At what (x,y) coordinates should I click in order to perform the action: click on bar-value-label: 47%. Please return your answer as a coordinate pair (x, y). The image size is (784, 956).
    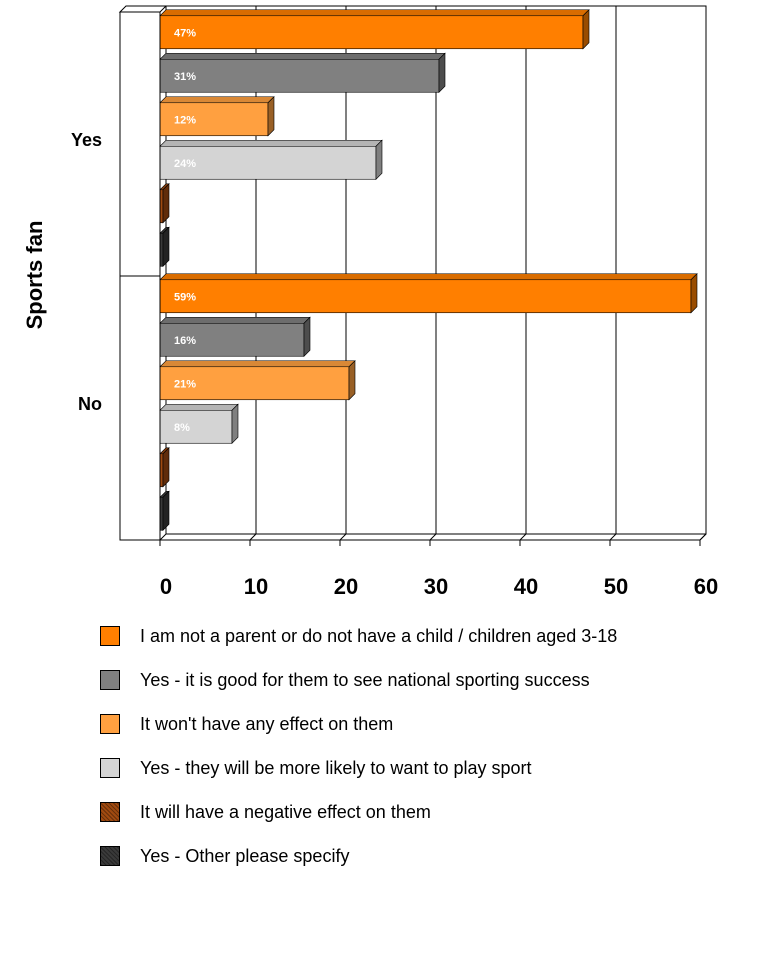
    Looking at the image, I should click on (185, 33).